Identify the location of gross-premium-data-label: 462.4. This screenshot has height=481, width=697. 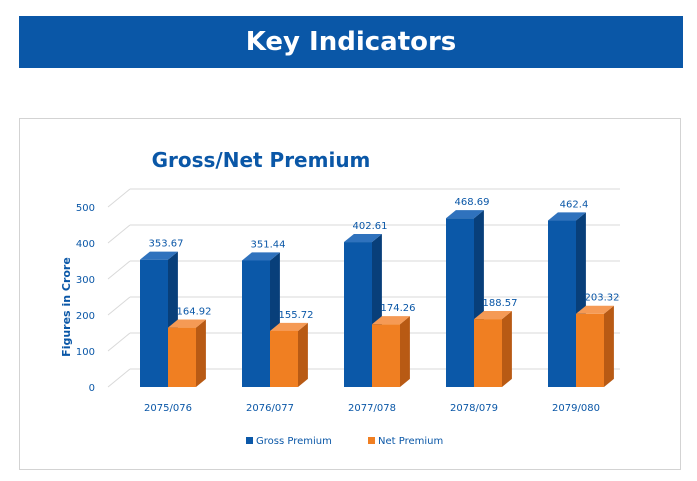
(574, 204).